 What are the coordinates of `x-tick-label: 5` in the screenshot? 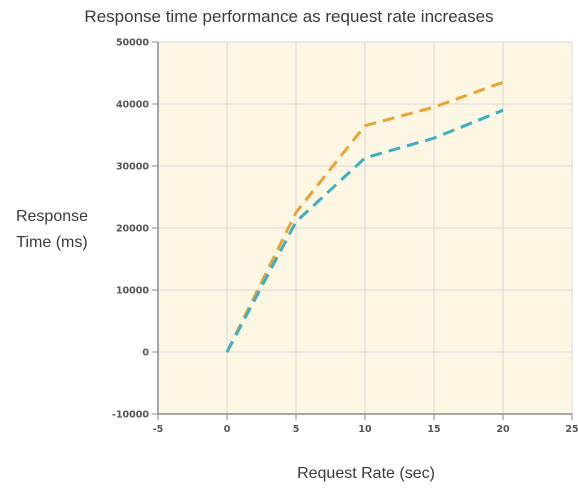 It's located at (296, 429).